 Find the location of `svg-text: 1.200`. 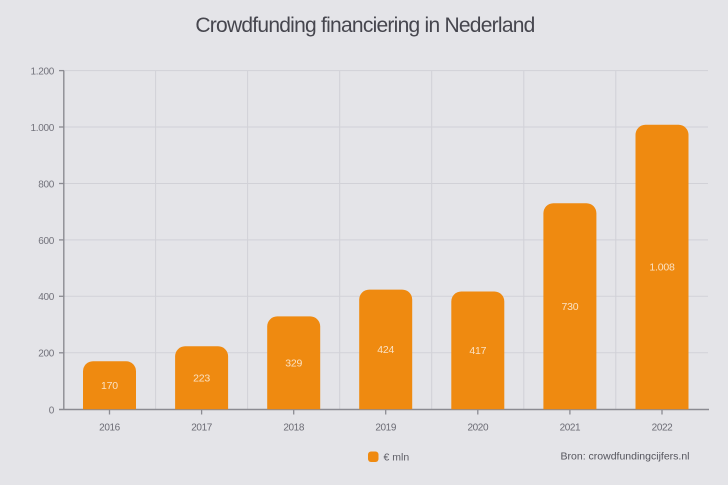

svg-text: 1.200 is located at coordinates (42, 72).